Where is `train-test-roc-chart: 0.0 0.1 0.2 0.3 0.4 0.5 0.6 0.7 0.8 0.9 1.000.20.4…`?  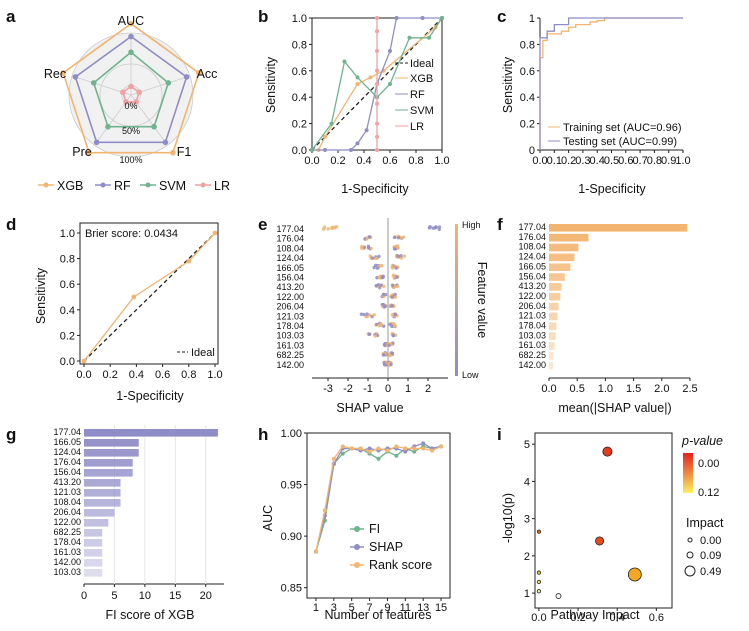
train-test-roc-chart: 0.0 0.1 0.2 0.3 0.4 0.5 0.6 0.7 0.8 0.9 1.000.20.4… is located at coordinates (596, 104).